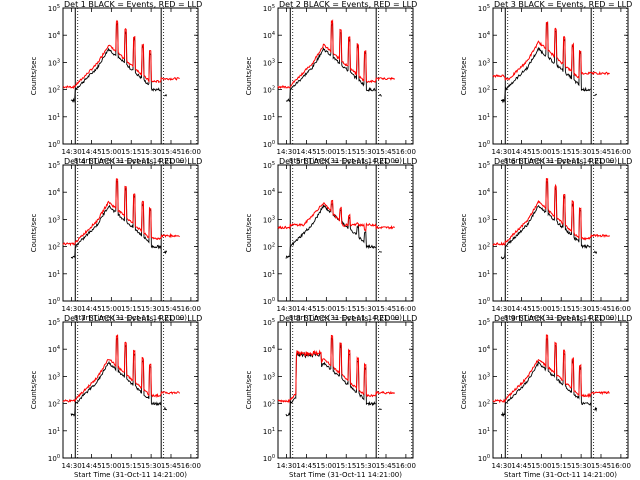  I want to click on chart-title: Det 1 BLACK = Events, RED = LLD, so click(133, 4).